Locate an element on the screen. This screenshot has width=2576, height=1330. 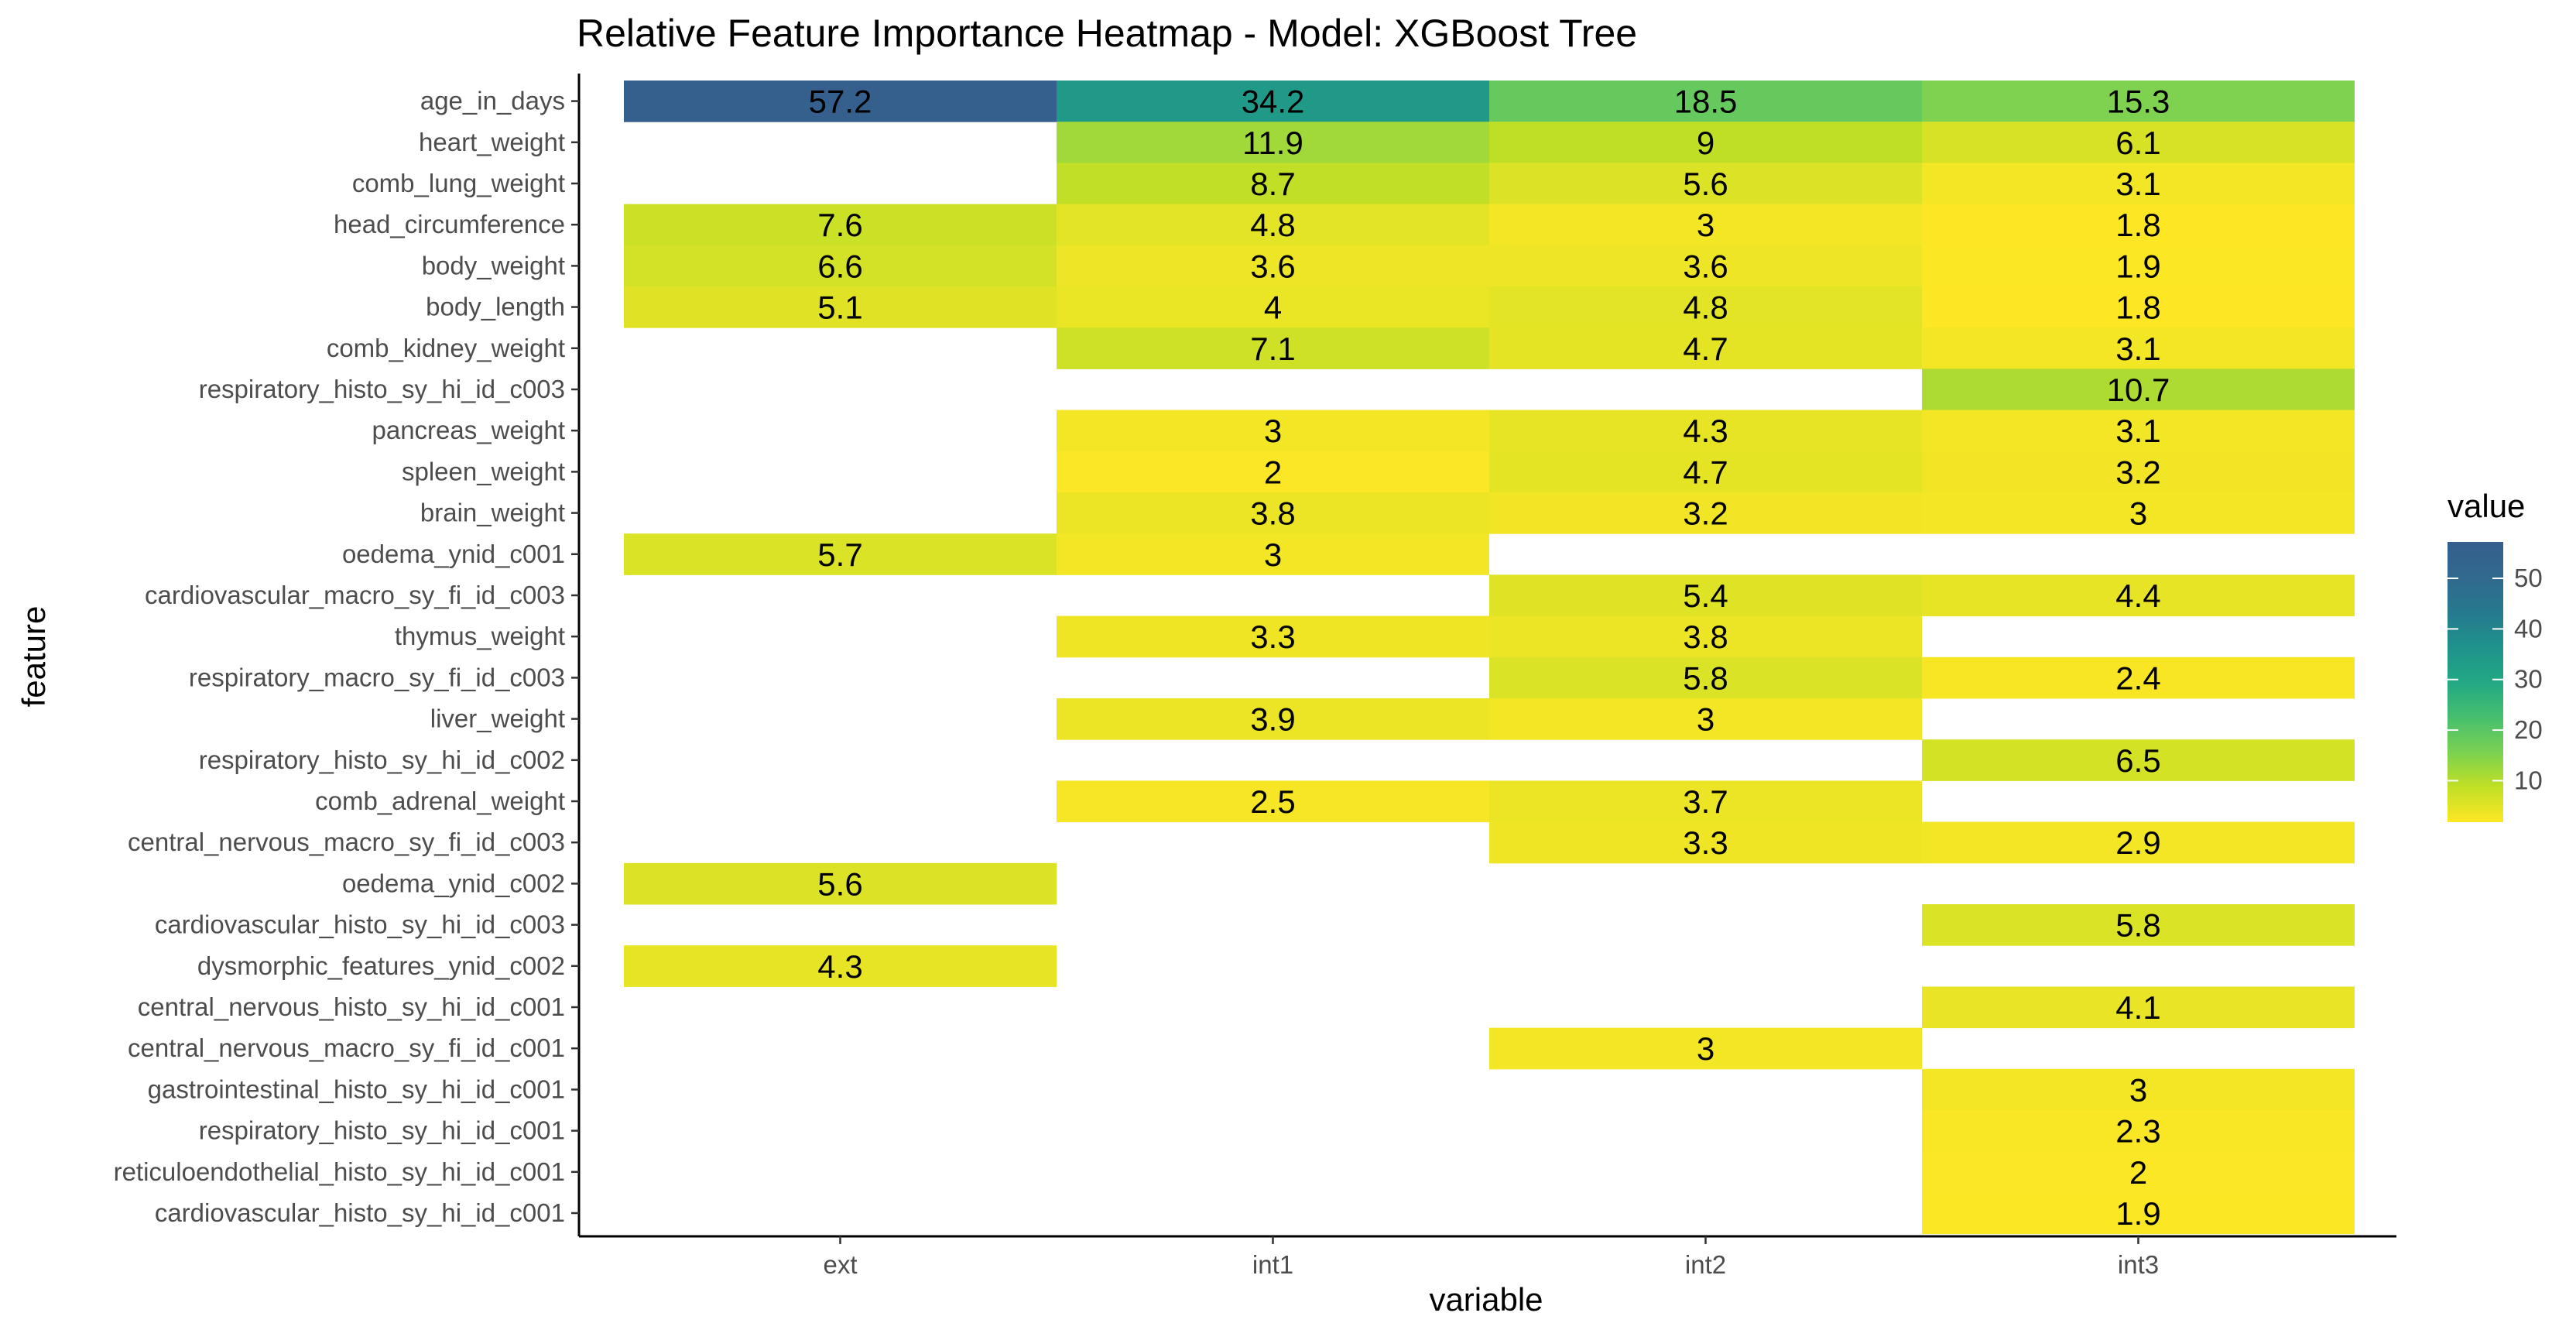
heatmap-cell-label: 5.8 is located at coordinates (2137, 926).